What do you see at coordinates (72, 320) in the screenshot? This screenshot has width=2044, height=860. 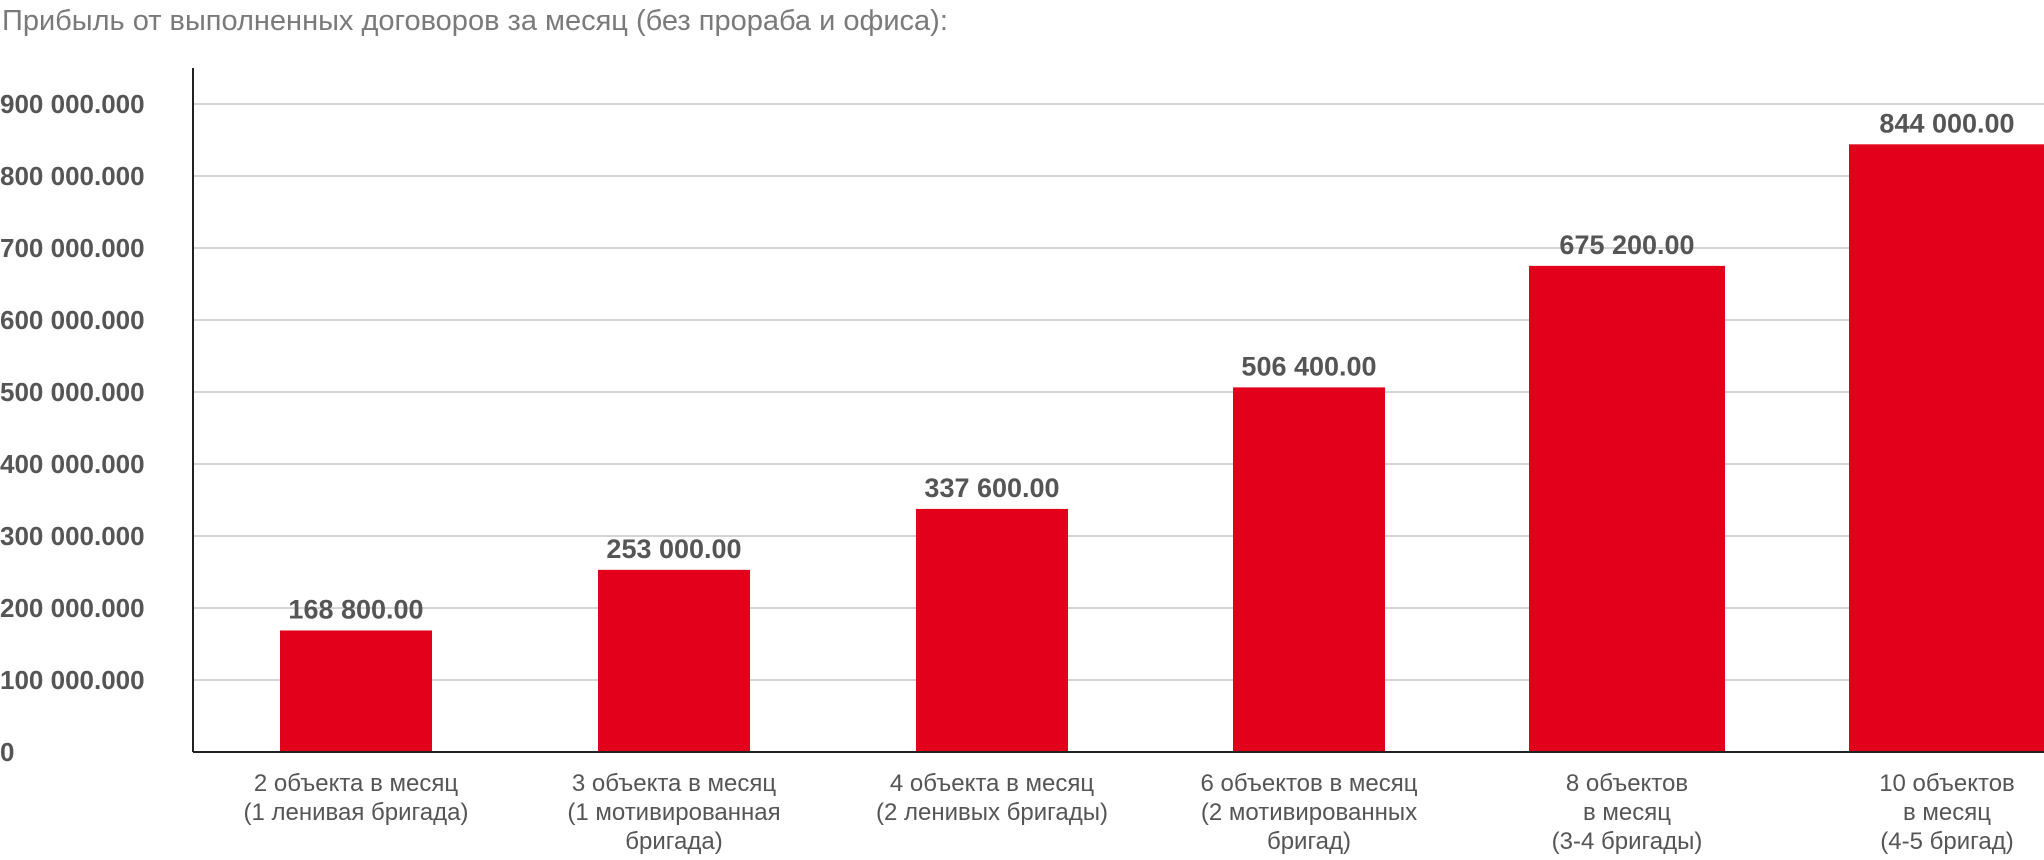 I see `y-tick-label: 600 000.000` at bounding box center [72, 320].